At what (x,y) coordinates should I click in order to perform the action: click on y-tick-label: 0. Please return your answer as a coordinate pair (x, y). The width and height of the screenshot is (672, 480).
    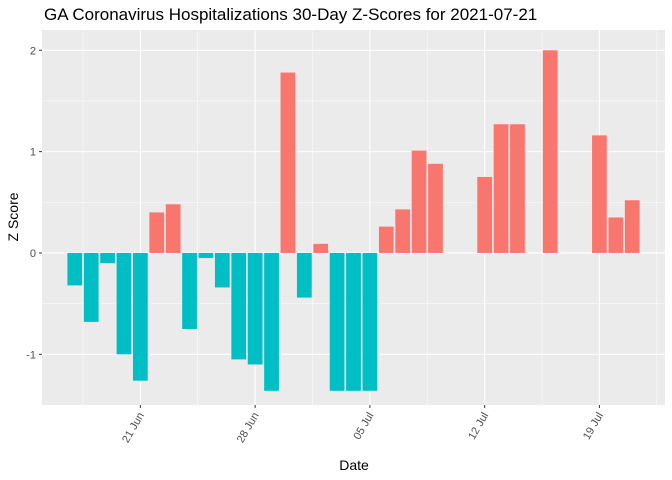
    Looking at the image, I should click on (33, 254).